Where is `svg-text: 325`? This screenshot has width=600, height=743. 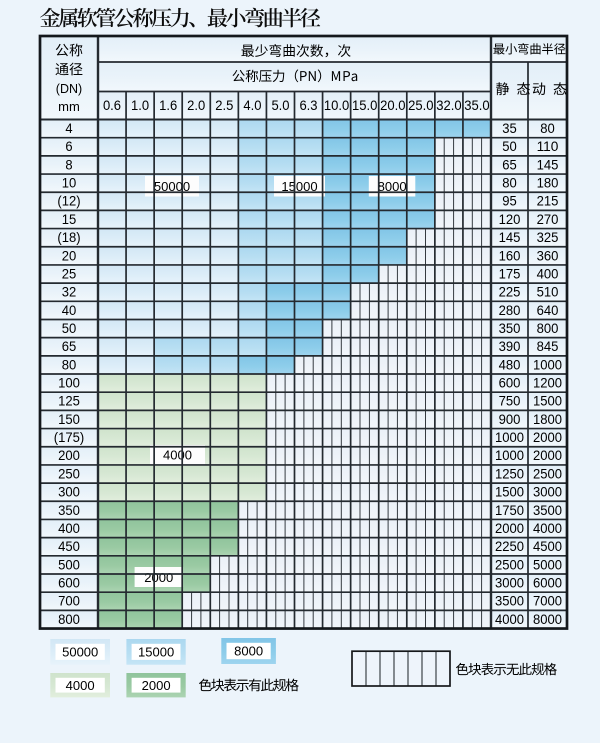
svg-text: 325 is located at coordinates (548, 238).